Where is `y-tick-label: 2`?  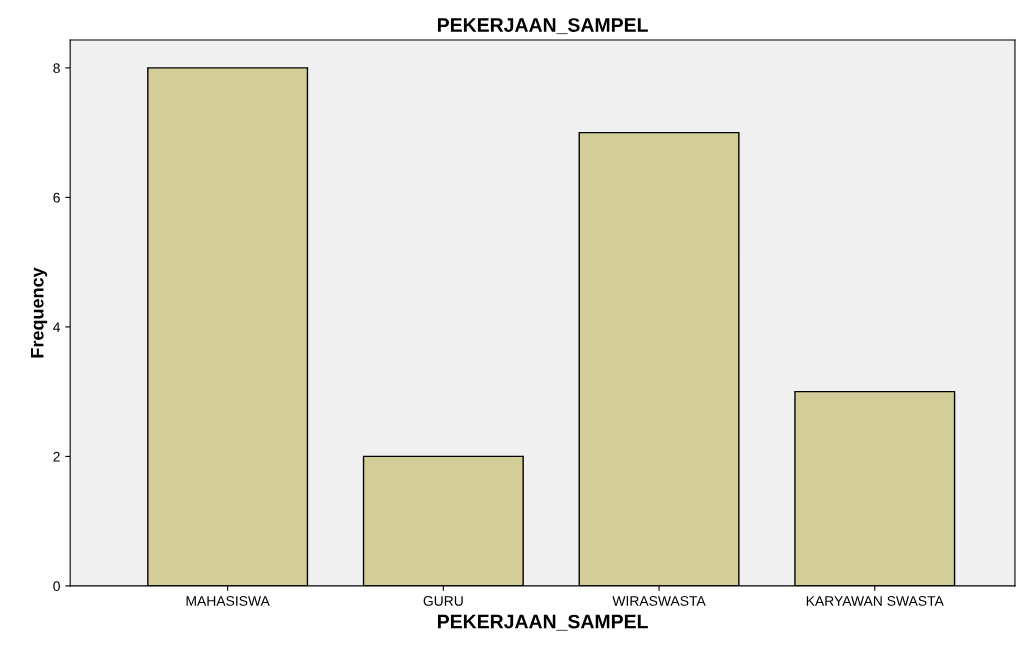 y-tick-label: 2 is located at coordinates (56, 456).